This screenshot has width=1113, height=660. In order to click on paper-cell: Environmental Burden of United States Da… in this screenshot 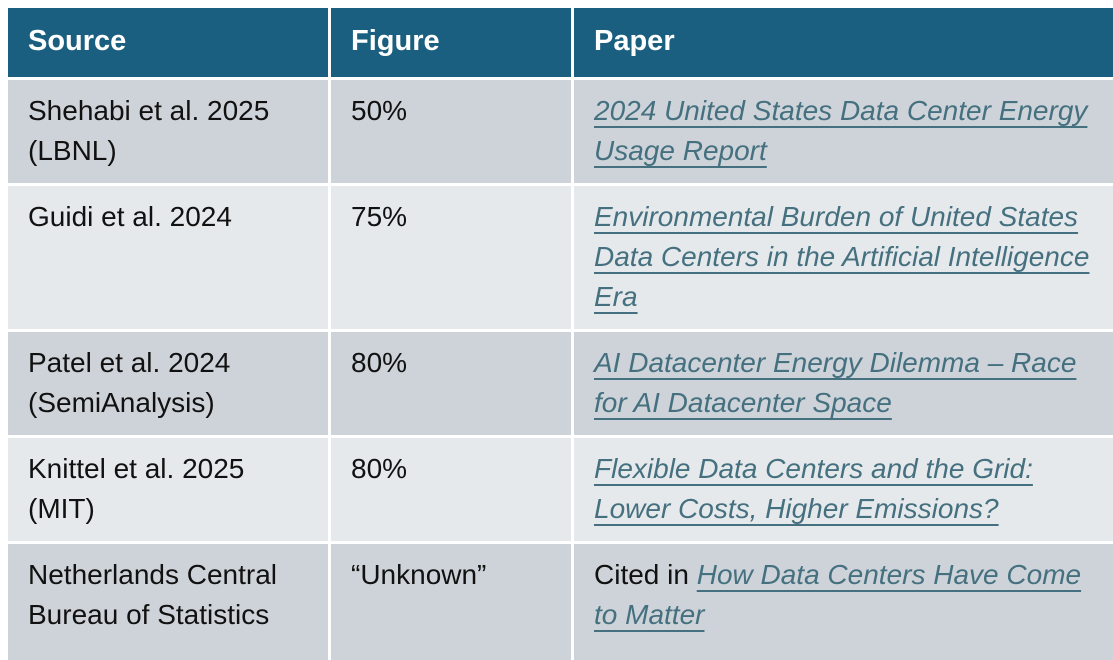, I will do `click(843, 257)`.